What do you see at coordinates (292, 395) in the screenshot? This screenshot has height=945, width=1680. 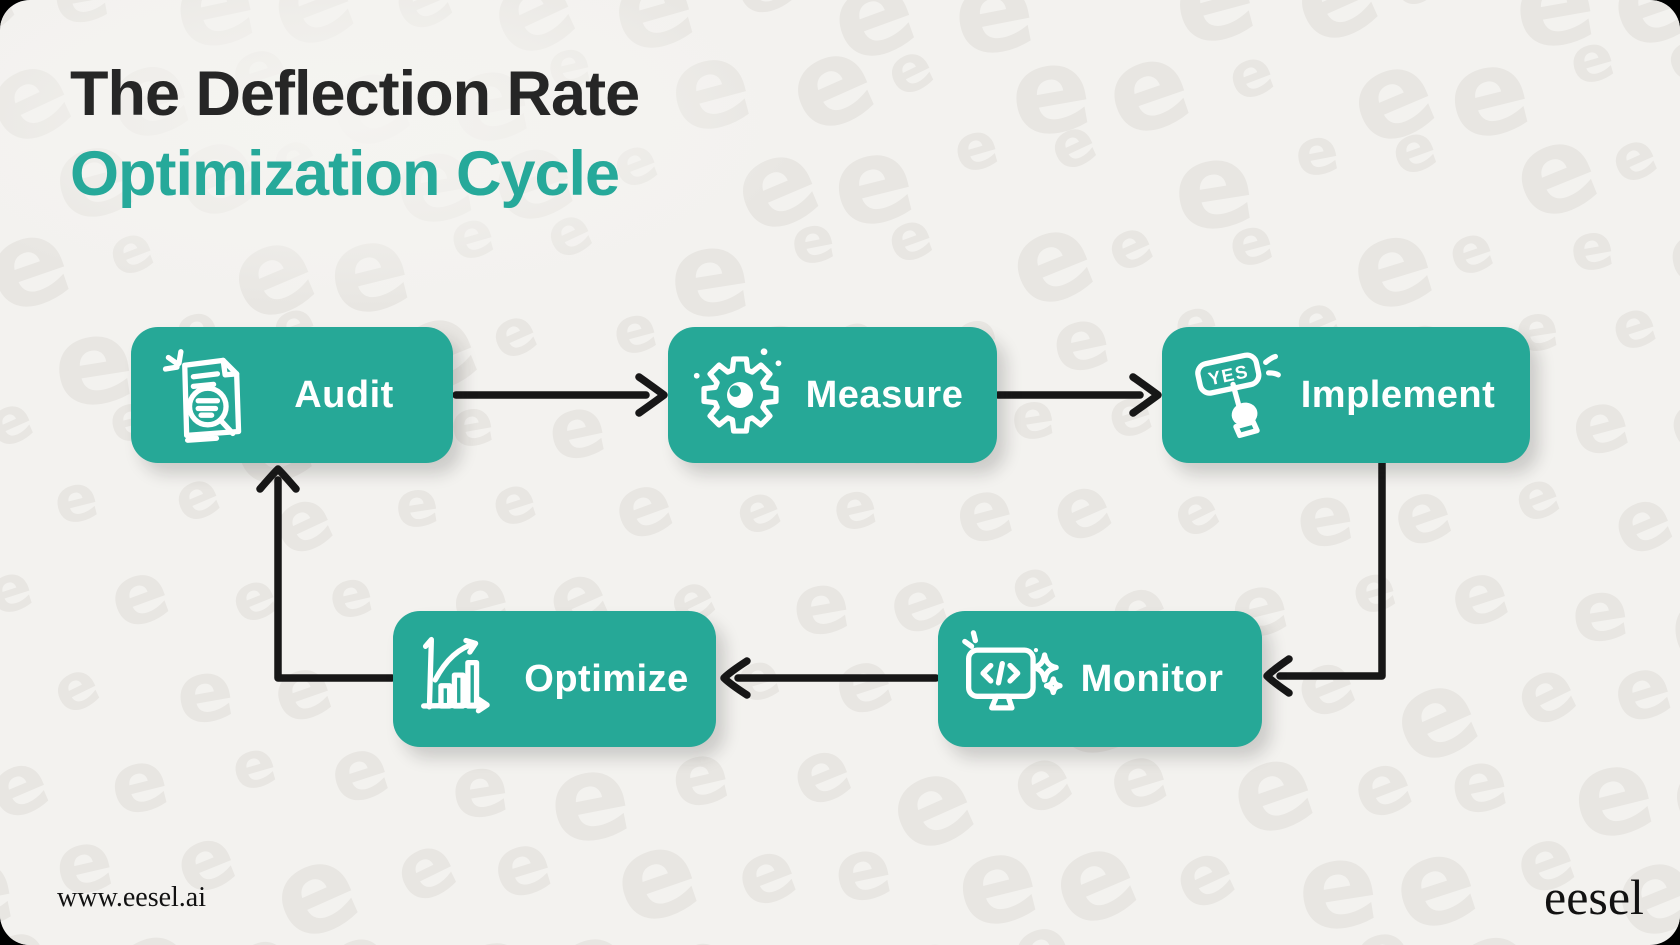 I see `step-audit: Audit` at bounding box center [292, 395].